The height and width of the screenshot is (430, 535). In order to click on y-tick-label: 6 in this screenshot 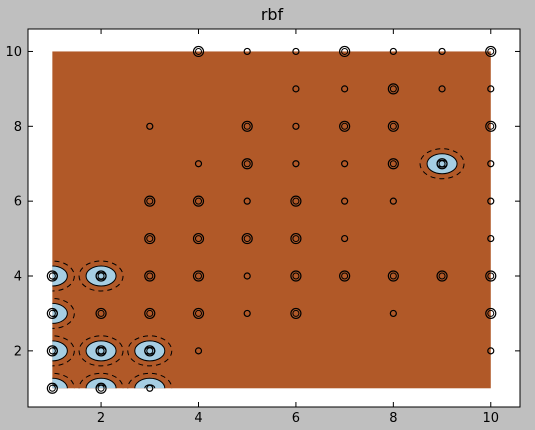, I will do `click(18, 202)`.